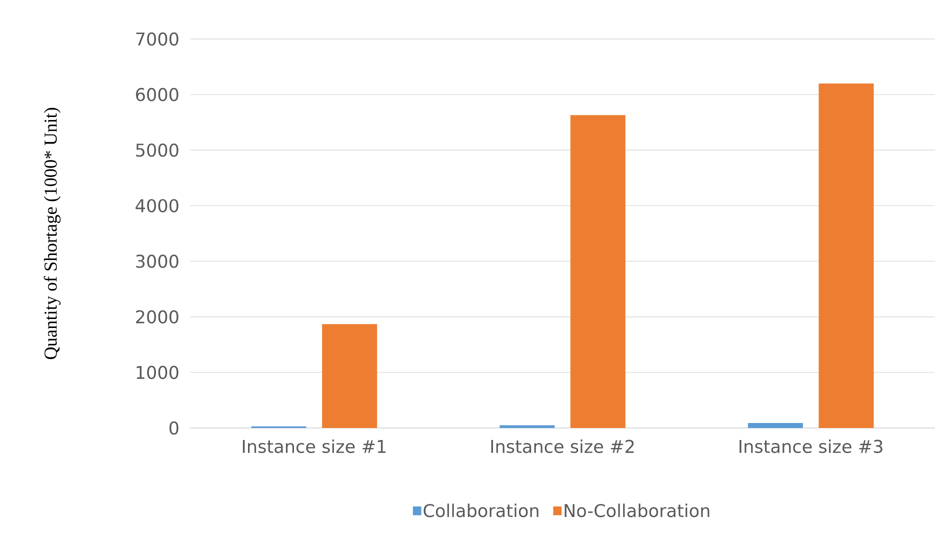 This screenshot has height=544, width=950. What do you see at coordinates (157, 261) in the screenshot?
I see `y-tick-label: 3000` at bounding box center [157, 261].